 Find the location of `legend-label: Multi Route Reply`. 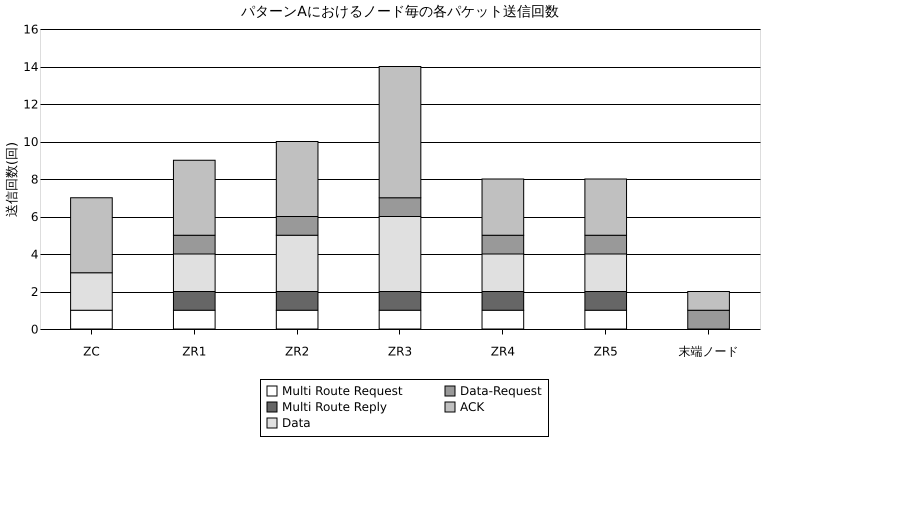

legend-label: Multi Route Reply is located at coordinates (335, 407).